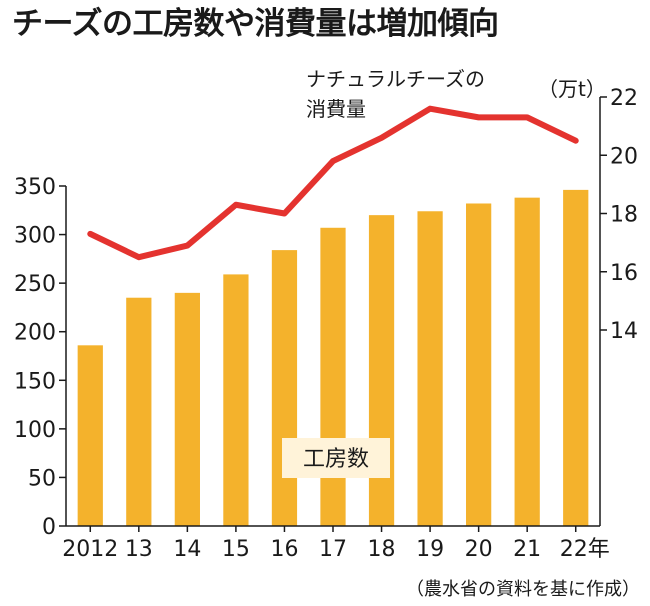 This screenshot has width=650, height=606. I want to click on left-tick-label: 250, so click(35, 284).